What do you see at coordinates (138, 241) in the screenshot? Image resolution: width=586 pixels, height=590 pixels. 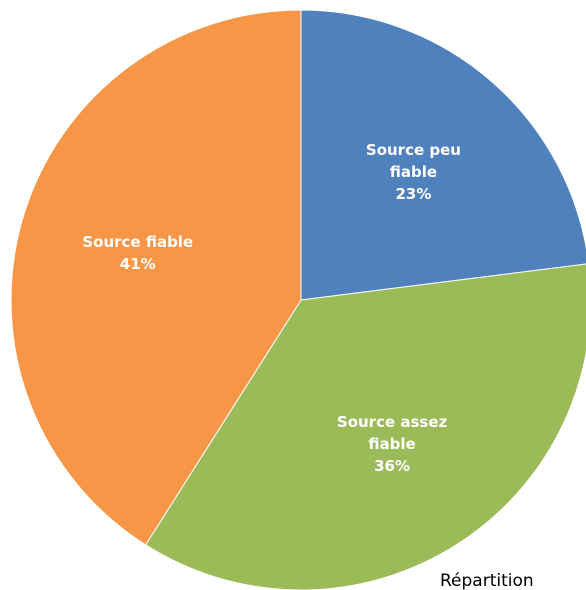 I see `slice-name: Source fiable` at bounding box center [138, 241].